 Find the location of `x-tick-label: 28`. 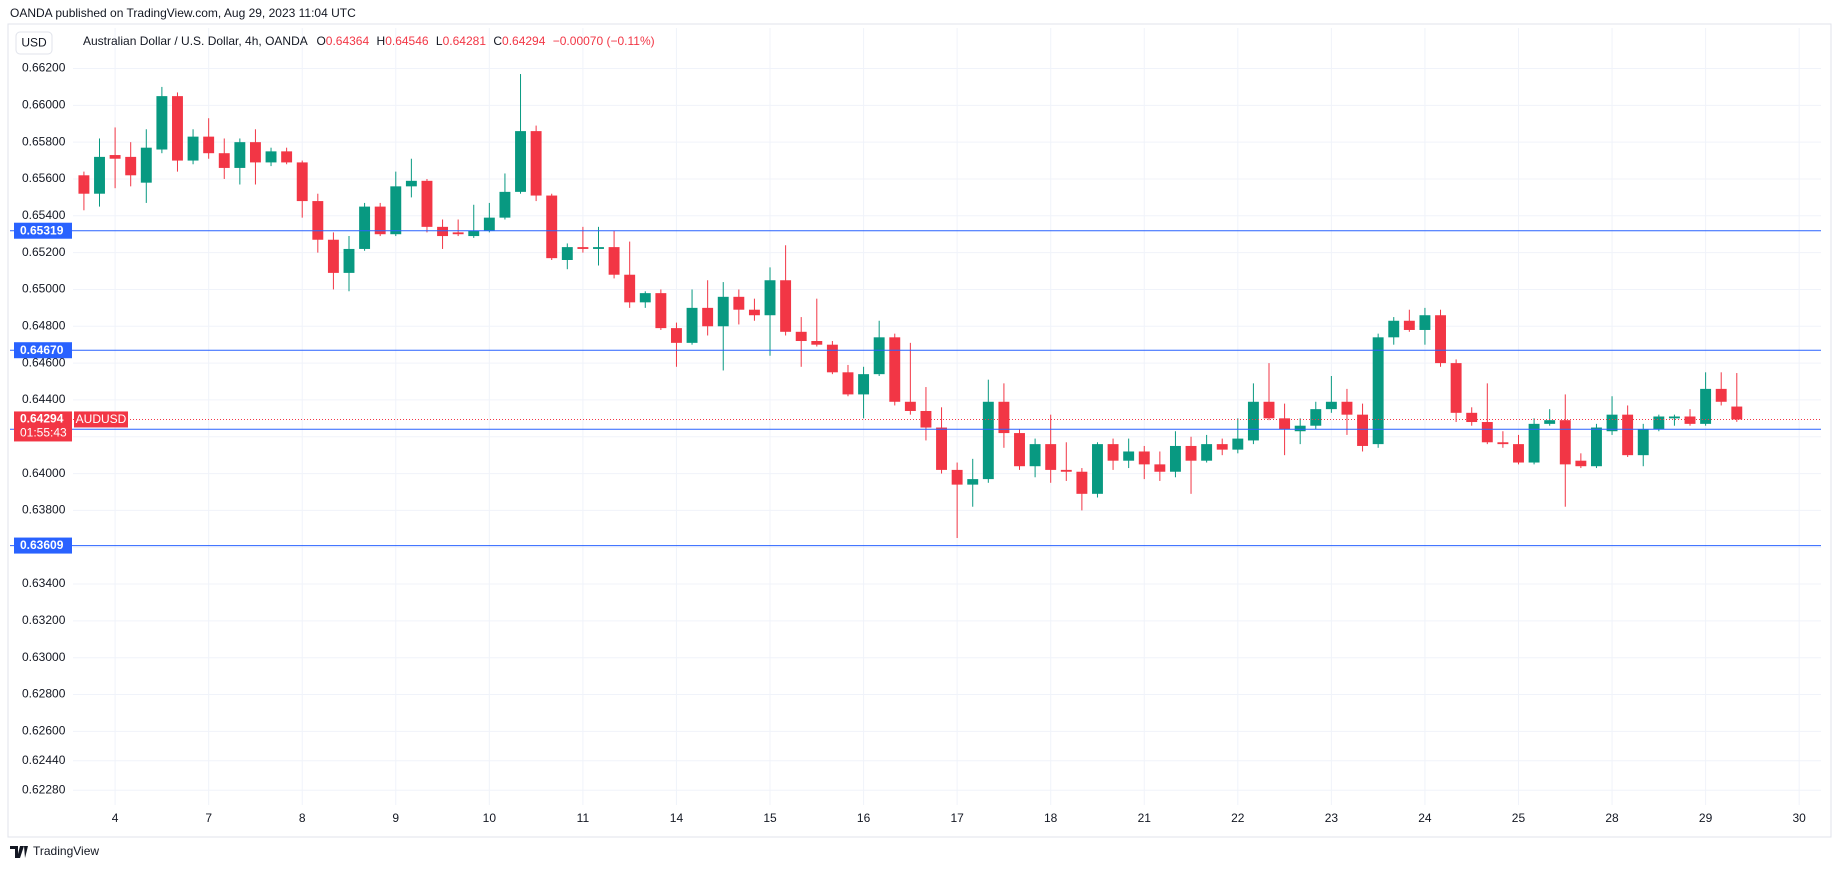

x-tick-label: 28 is located at coordinates (1612, 818).